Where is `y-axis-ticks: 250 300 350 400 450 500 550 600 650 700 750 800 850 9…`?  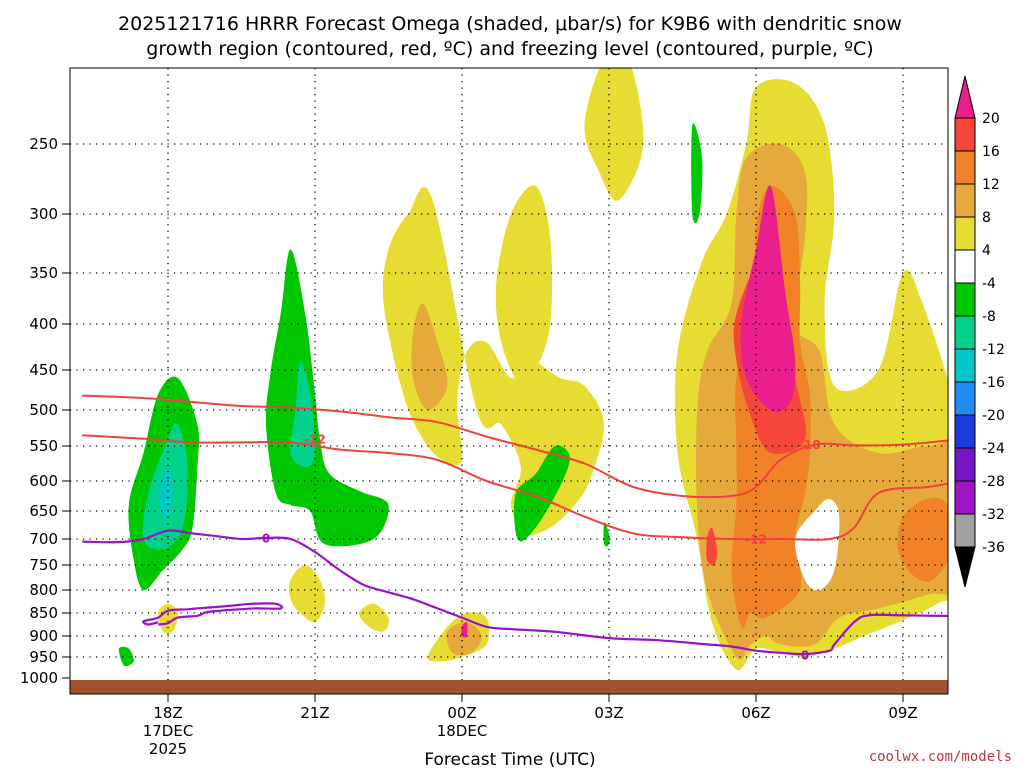 y-axis-ticks: 250 300 350 400 450 500 550 600 650 700 750 800 850 9… is located at coordinates (45, 411).